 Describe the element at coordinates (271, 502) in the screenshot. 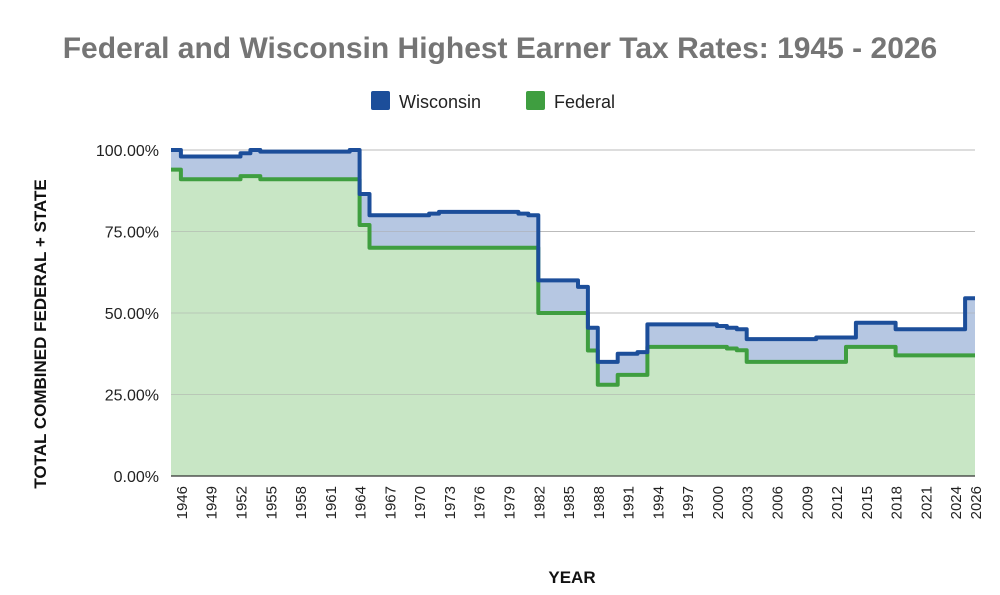

I see `x-tick-label: 1955` at that location.